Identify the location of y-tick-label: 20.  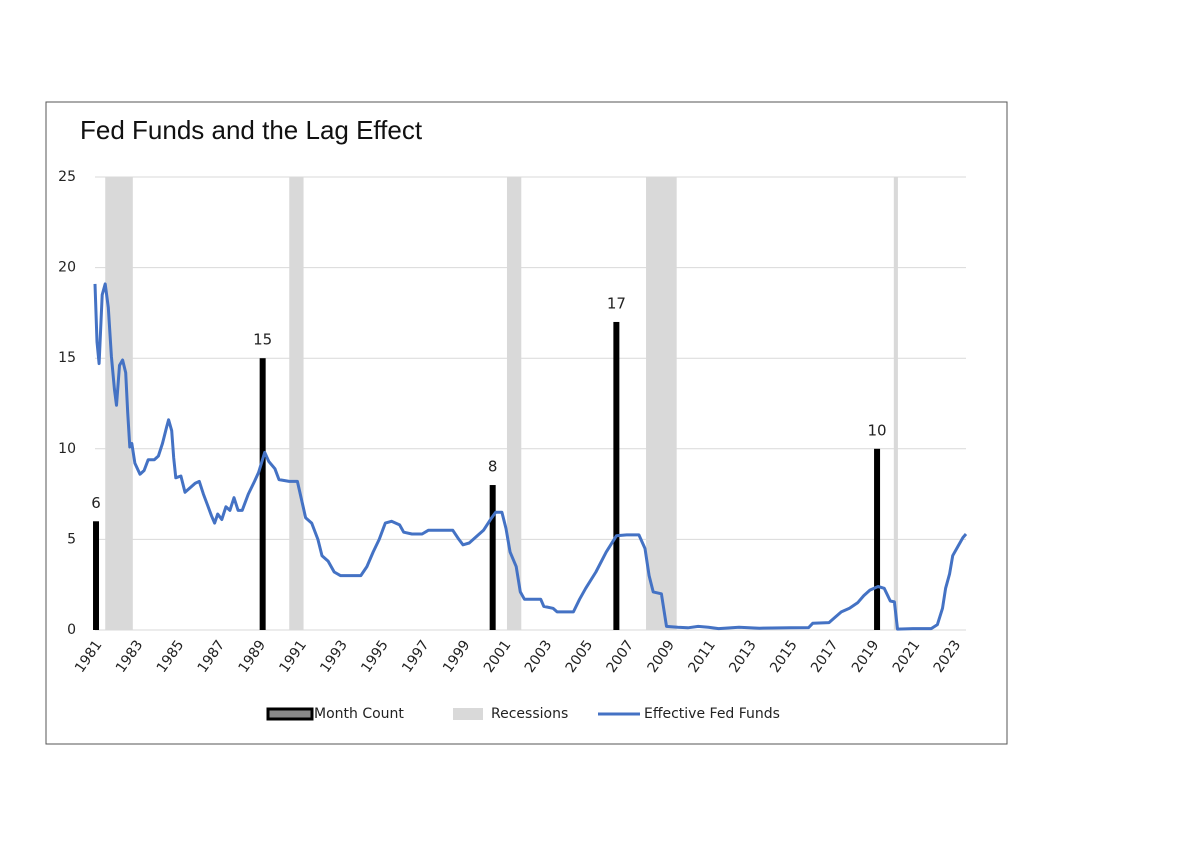
(67, 268).